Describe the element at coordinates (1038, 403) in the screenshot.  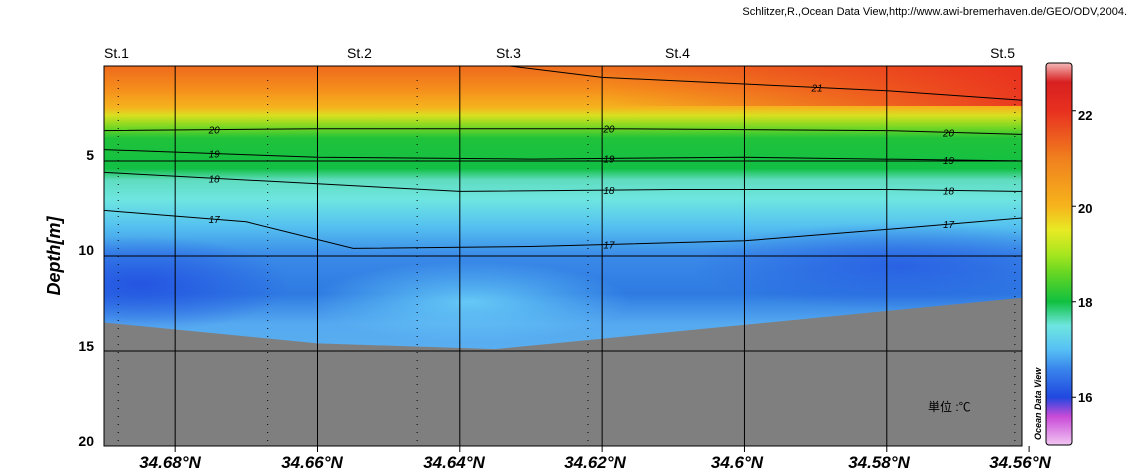
I see `odv-watermark: Ocean Data View` at that location.